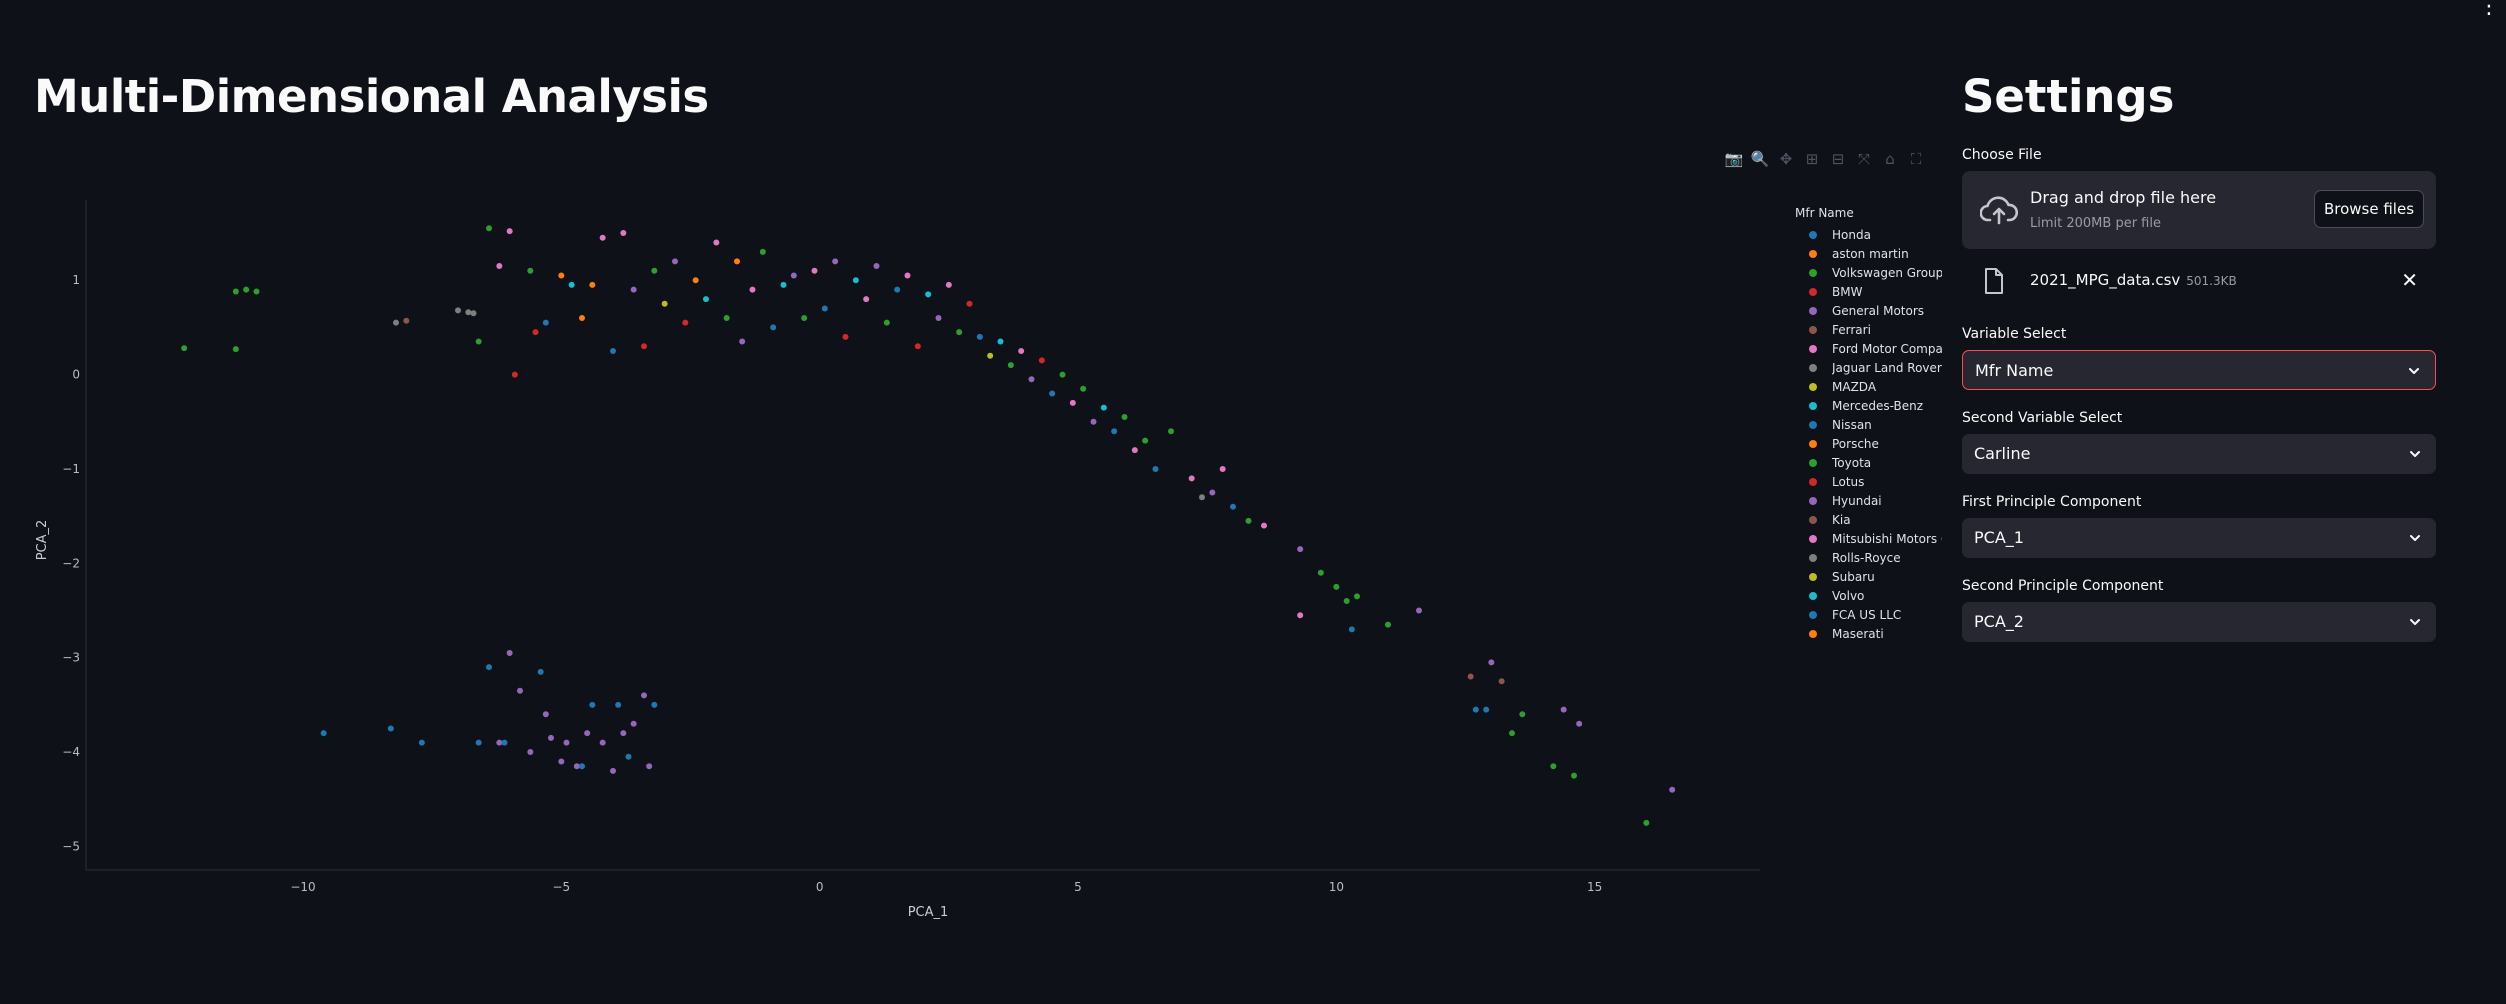  What do you see at coordinates (1868, 329) in the screenshot?
I see `legend-item: Ferrari` at bounding box center [1868, 329].